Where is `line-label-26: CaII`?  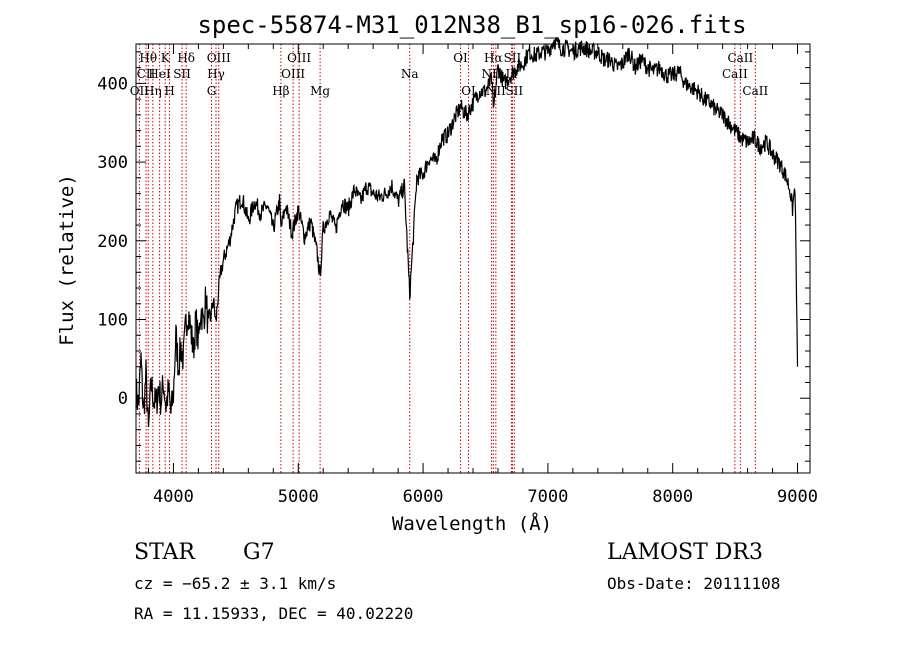 line-label-26: CaII is located at coordinates (735, 74).